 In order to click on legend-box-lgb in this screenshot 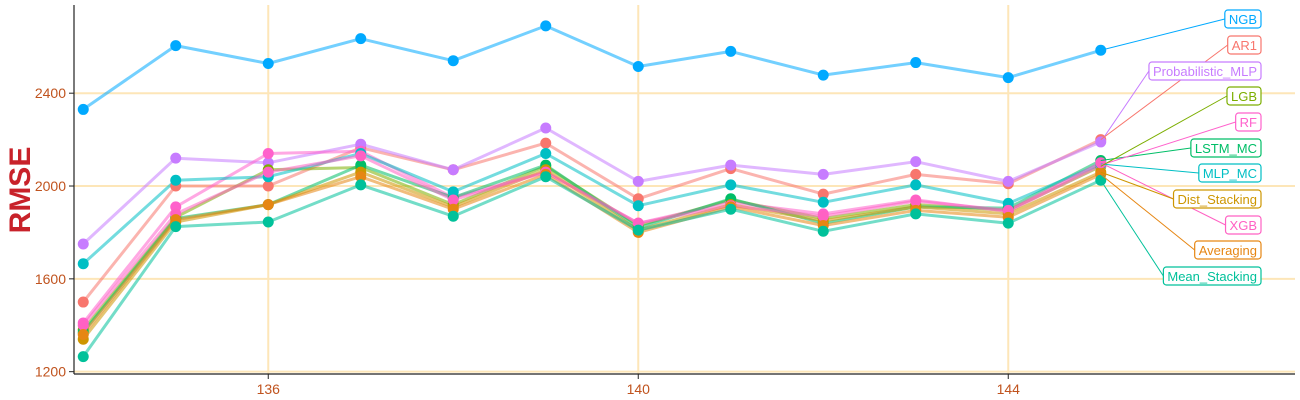, I will do `click(1244, 96)`.